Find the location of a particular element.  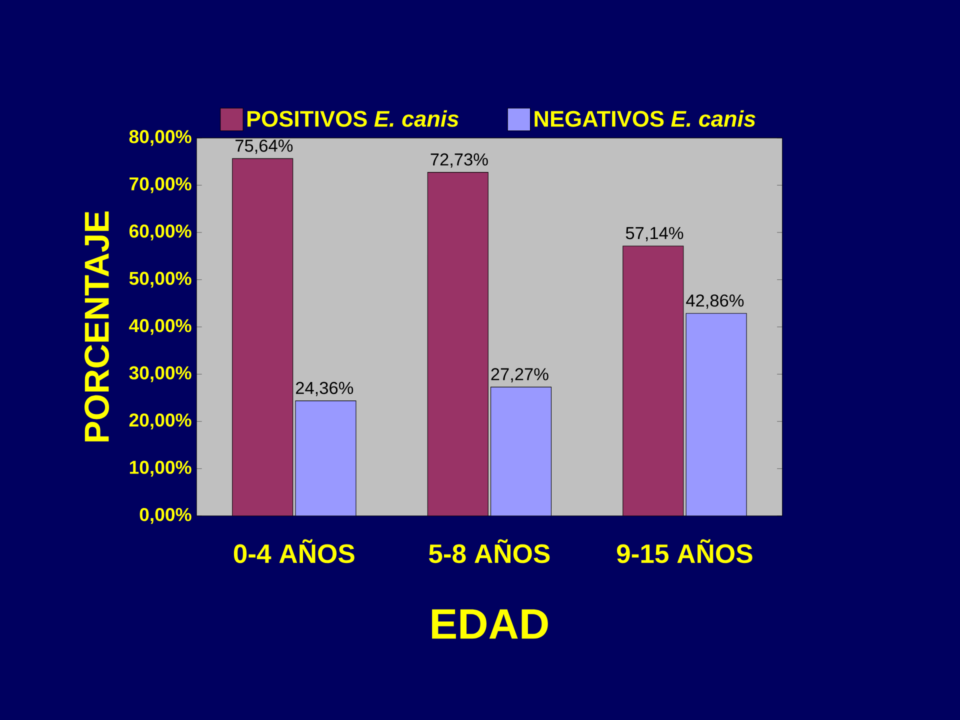

y-tick-label: 40,00% is located at coordinates (160, 326).